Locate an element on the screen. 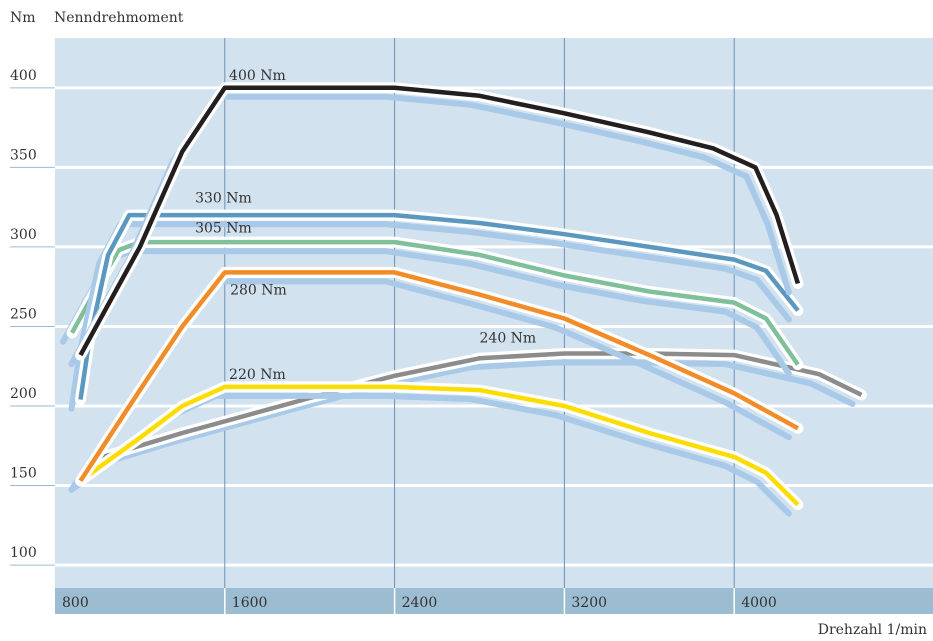 The width and height of the screenshot is (933, 641). x-tick-label: 2400 is located at coordinates (420, 603).